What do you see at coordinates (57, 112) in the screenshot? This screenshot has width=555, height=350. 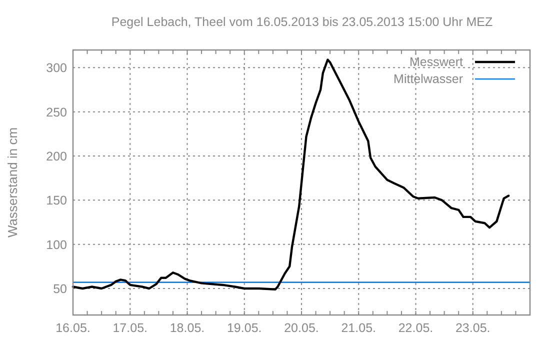 I see `y-tick-label: 250` at bounding box center [57, 112].